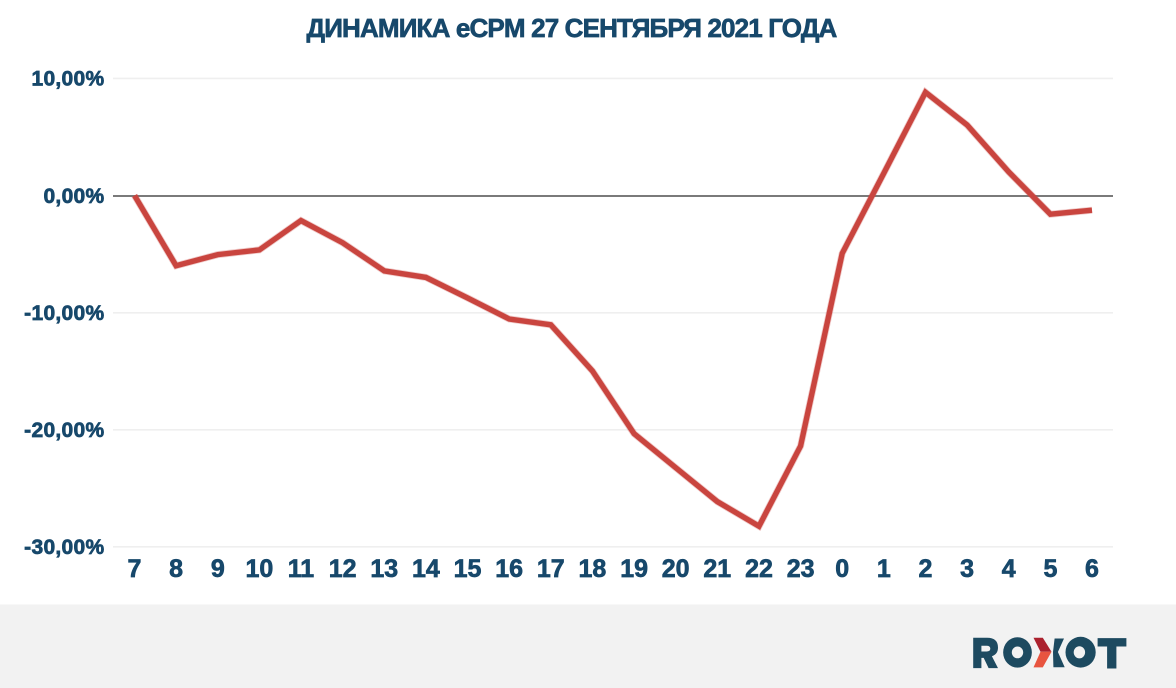 Image resolution: width=1176 pixels, height=688 pixels. What do you see at coordinates (426, 569) in the screenshot?
I see `svg-text: 14` at bounding box center [426, 569].